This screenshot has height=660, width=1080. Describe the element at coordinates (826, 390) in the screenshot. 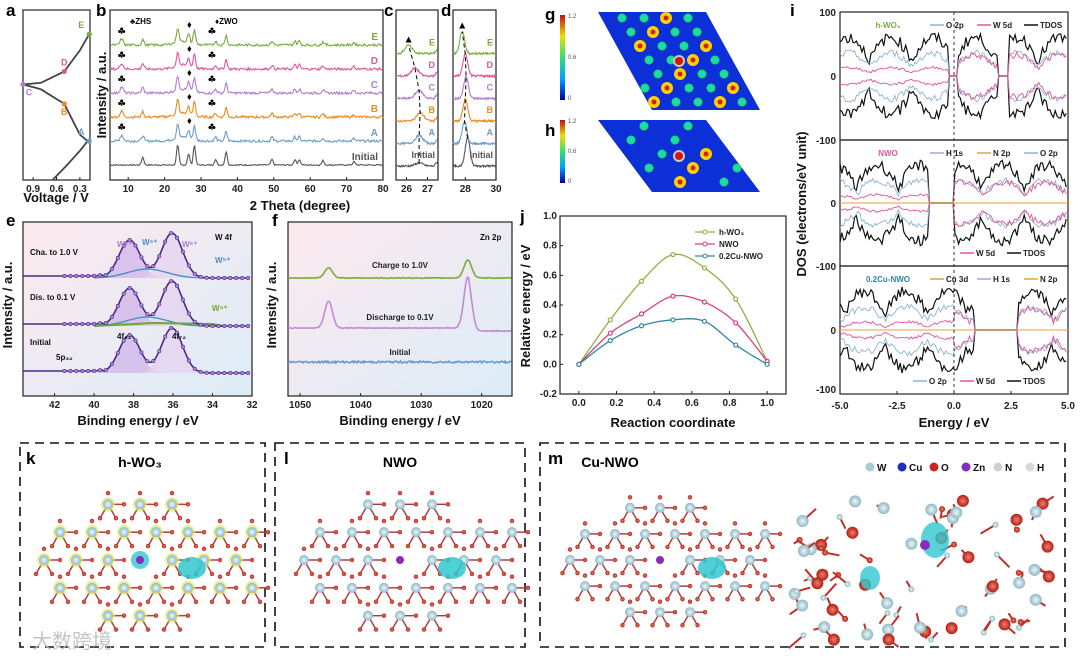

I see `i-y-tick-label: -100` at that location.